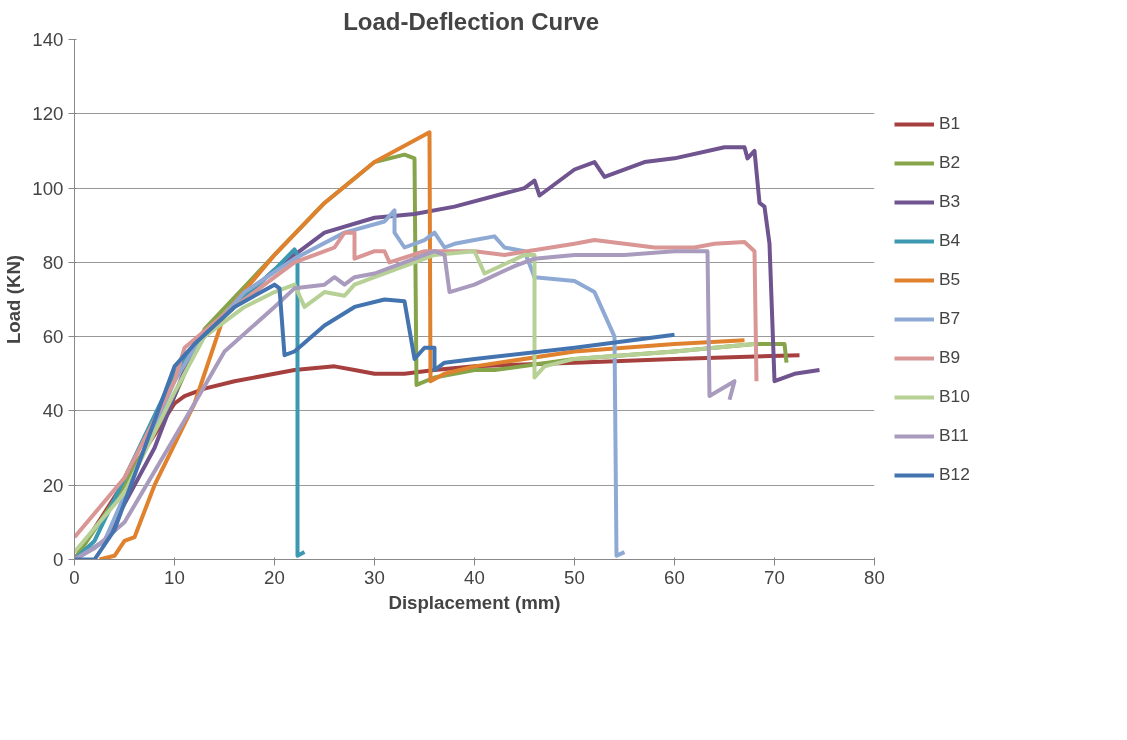 The width and height of the screenshot is (1127, 740). I want to click on legend-label: B11, so click(954, 435).